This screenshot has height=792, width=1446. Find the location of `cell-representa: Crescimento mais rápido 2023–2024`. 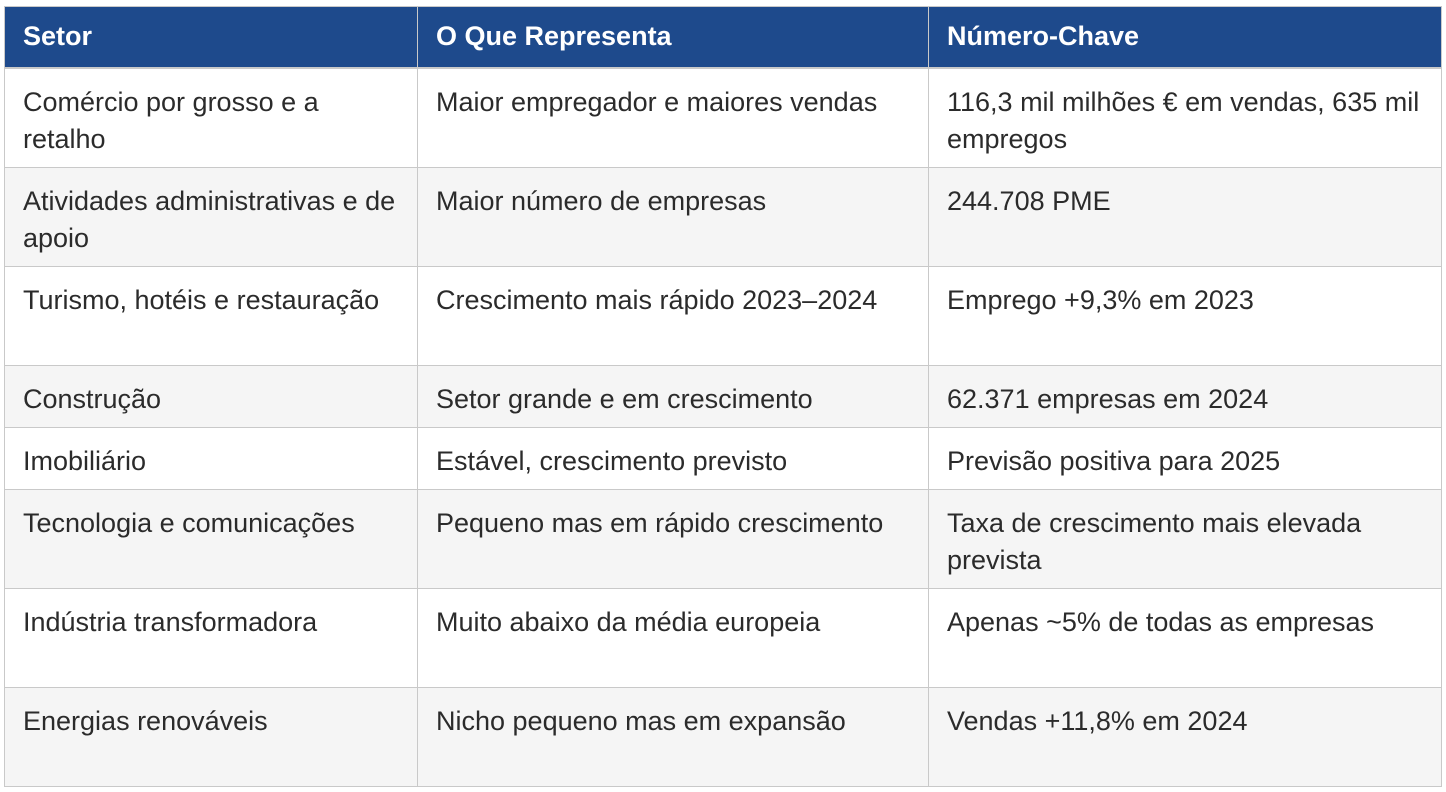

cell-representa: Crescimento mais rápido 2023–2024 is located at coordinates (673, 316).